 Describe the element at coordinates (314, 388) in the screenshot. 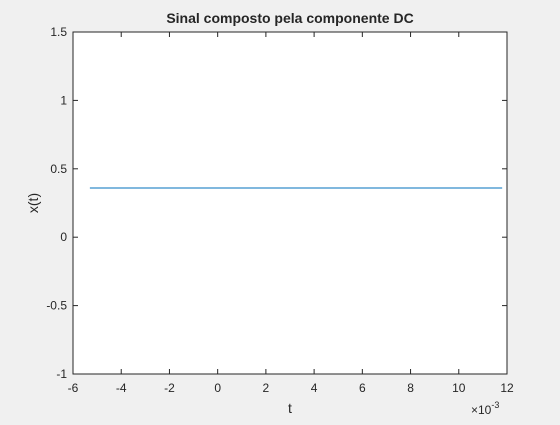

I see `x-tick-label: 4` at that location.